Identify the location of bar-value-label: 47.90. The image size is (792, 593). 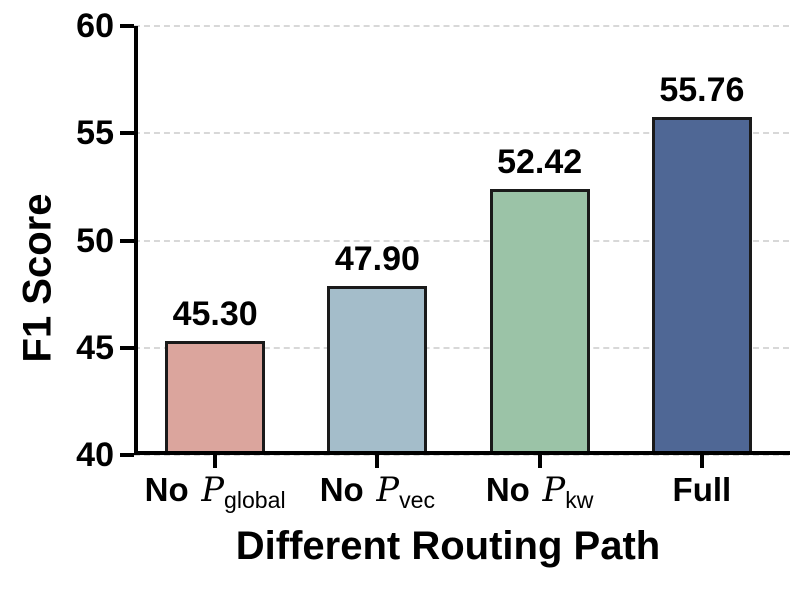
(377, 258).